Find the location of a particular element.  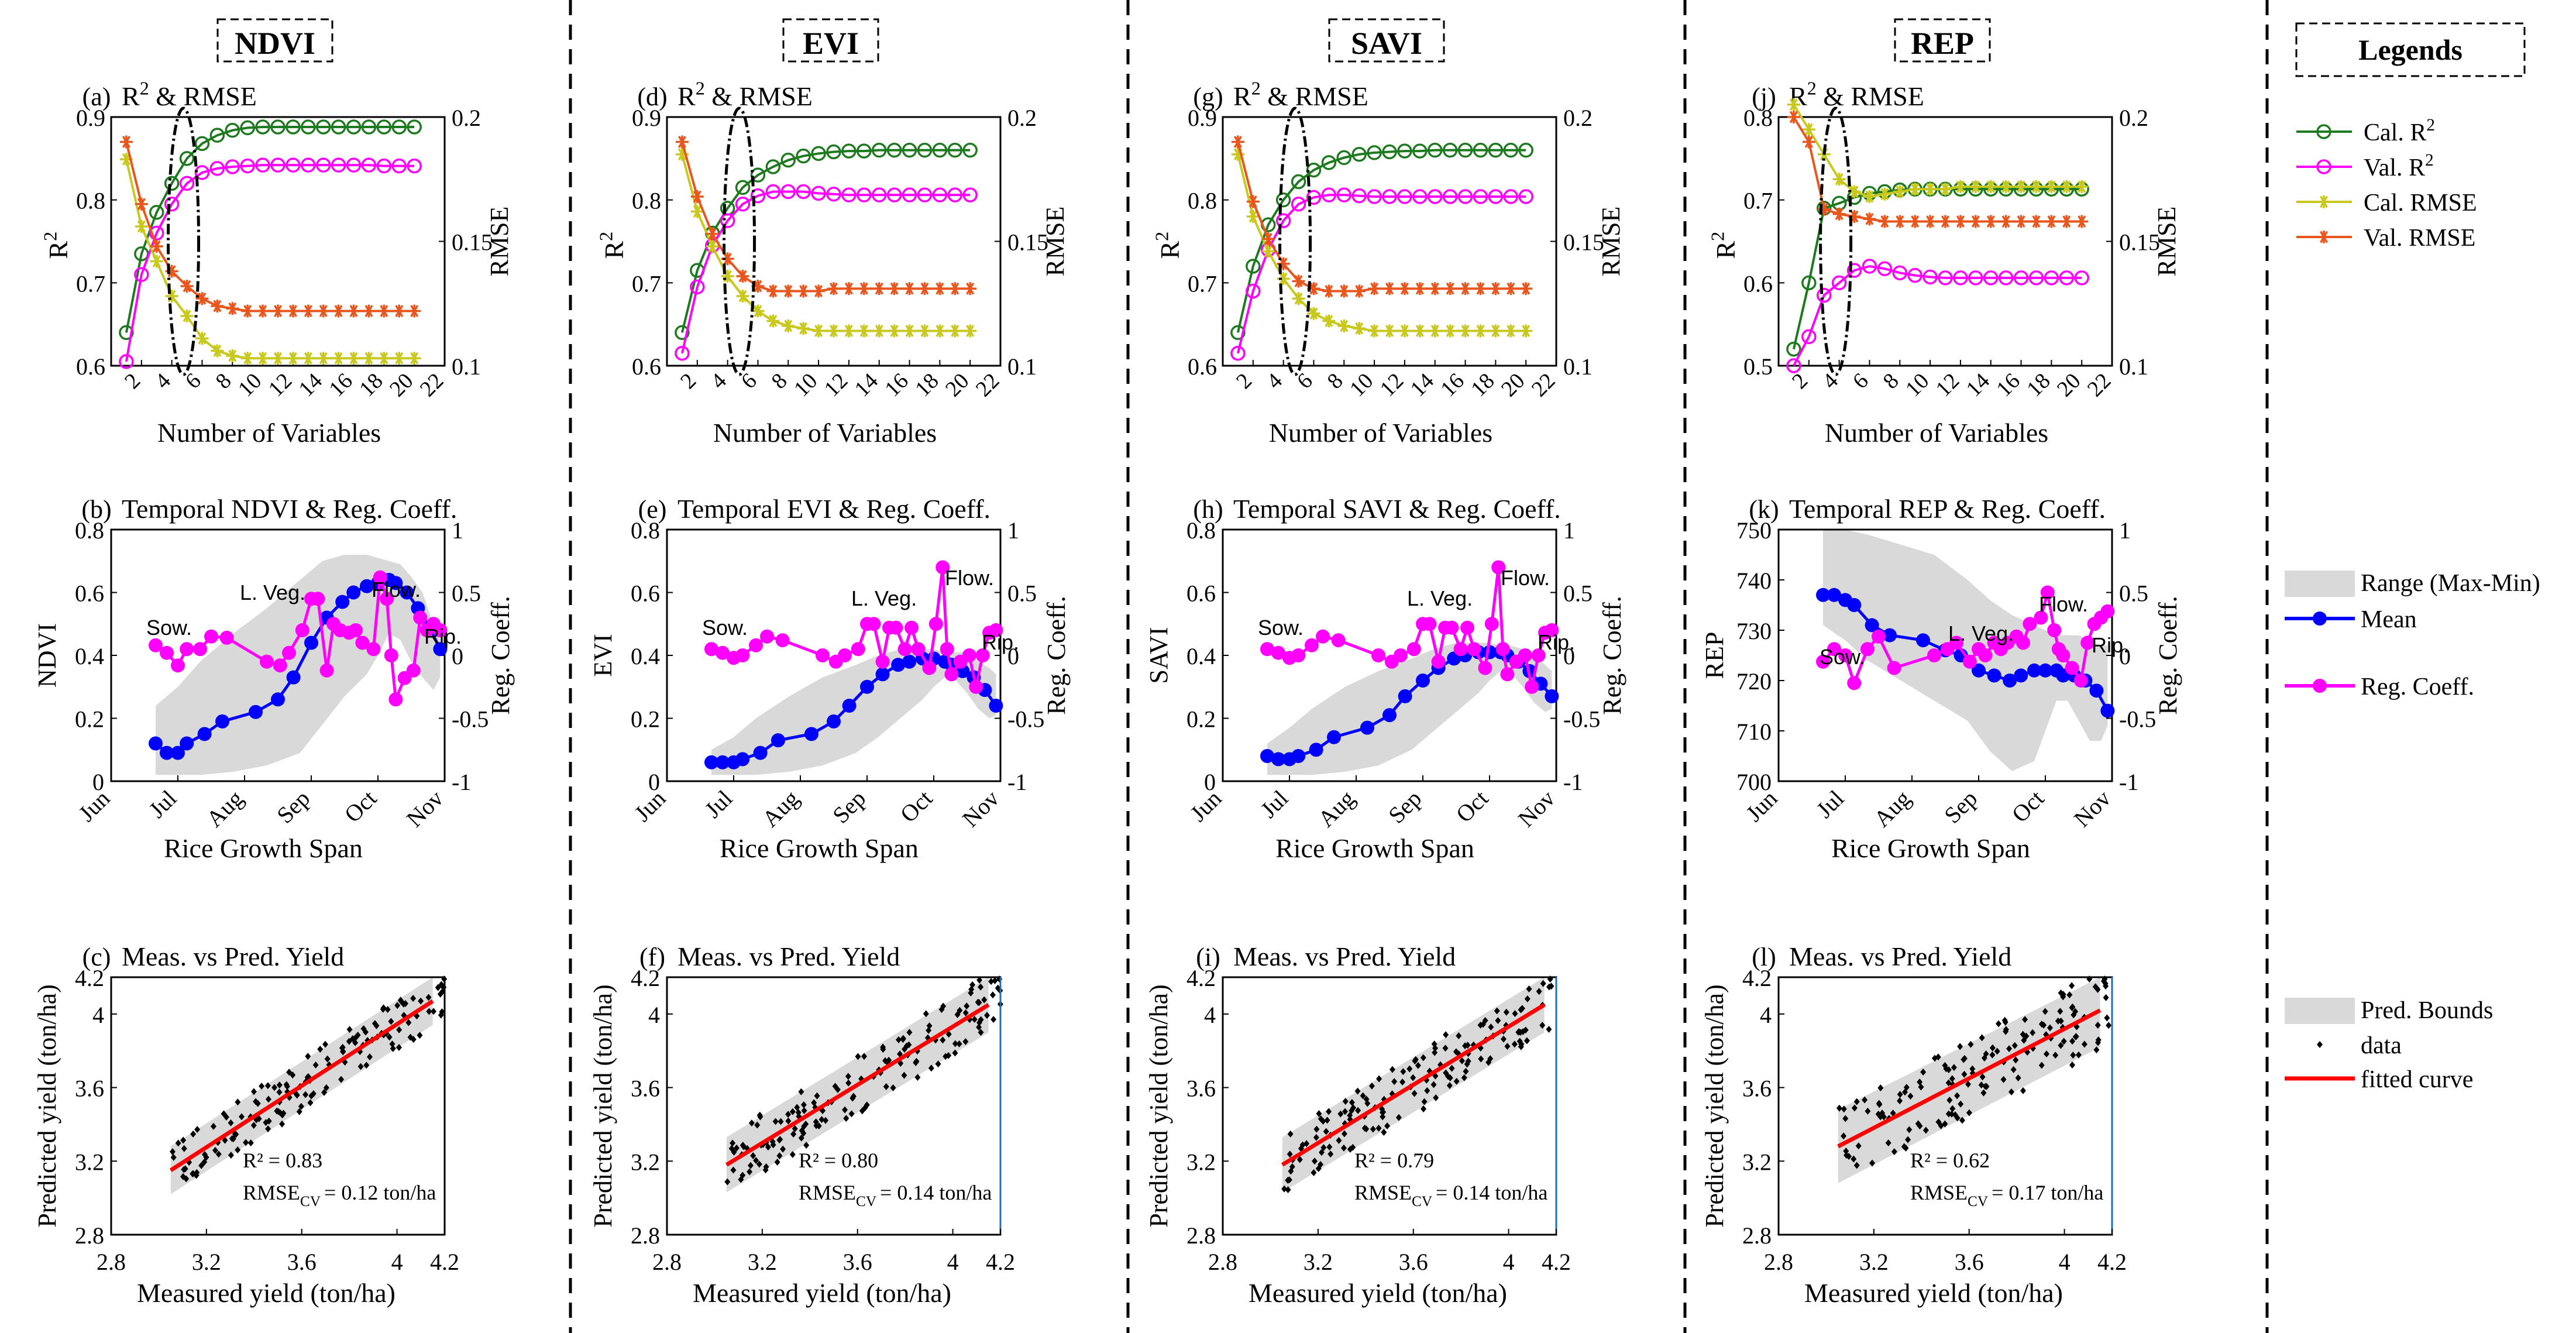

y-axis-label: R2 is located at coordinates (56, 246).